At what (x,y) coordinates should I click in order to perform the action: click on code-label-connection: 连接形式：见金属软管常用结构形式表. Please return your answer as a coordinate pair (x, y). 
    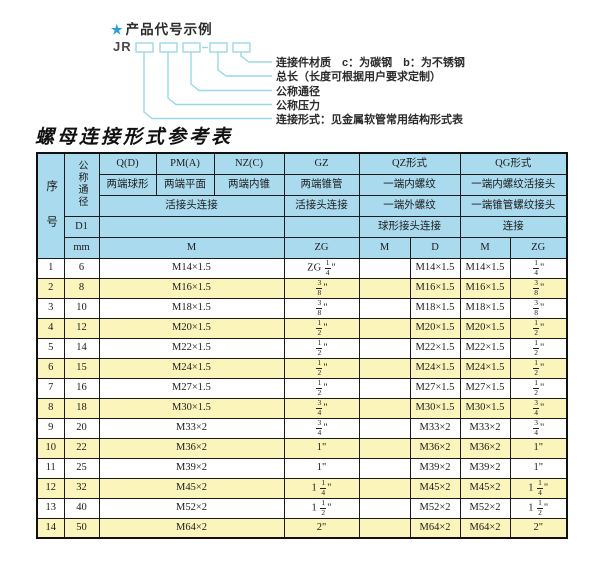
    Looking at the image, I should click on (369, 119).